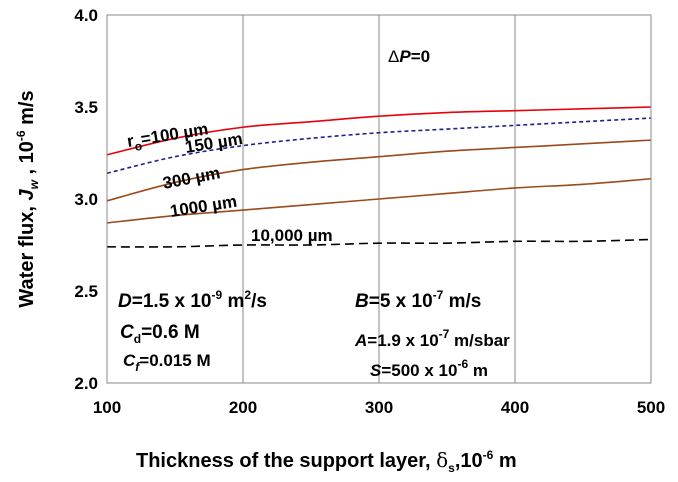  I want to click on x-tick-label: 500, so click(651, 407).